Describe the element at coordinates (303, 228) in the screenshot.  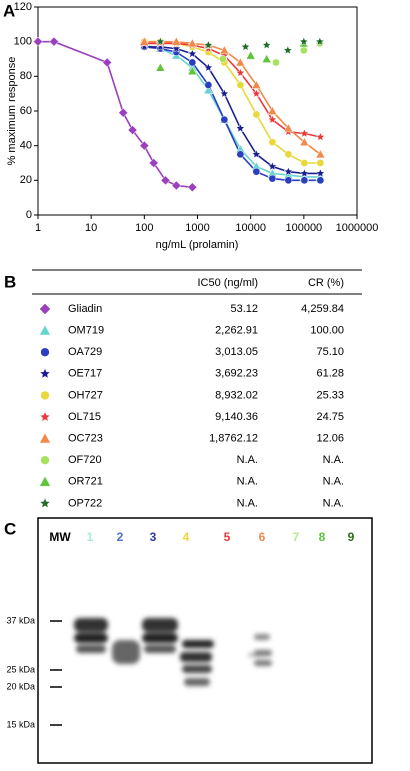
I see `x-tick-label: 100000` at that location.